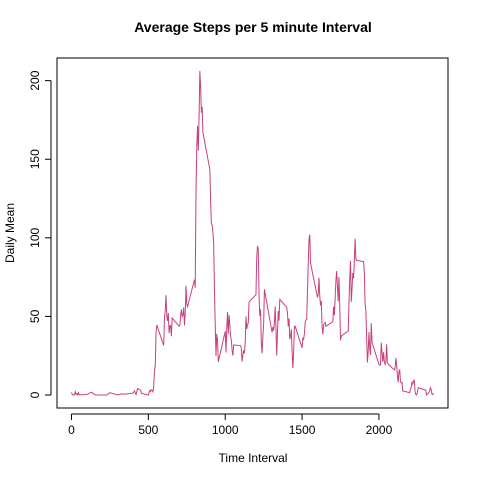 This screenshot has width=480, height=480. Describe the element at coordinates (35, 159) in the screenshot. I see `y-tick-label: 150` at that location.